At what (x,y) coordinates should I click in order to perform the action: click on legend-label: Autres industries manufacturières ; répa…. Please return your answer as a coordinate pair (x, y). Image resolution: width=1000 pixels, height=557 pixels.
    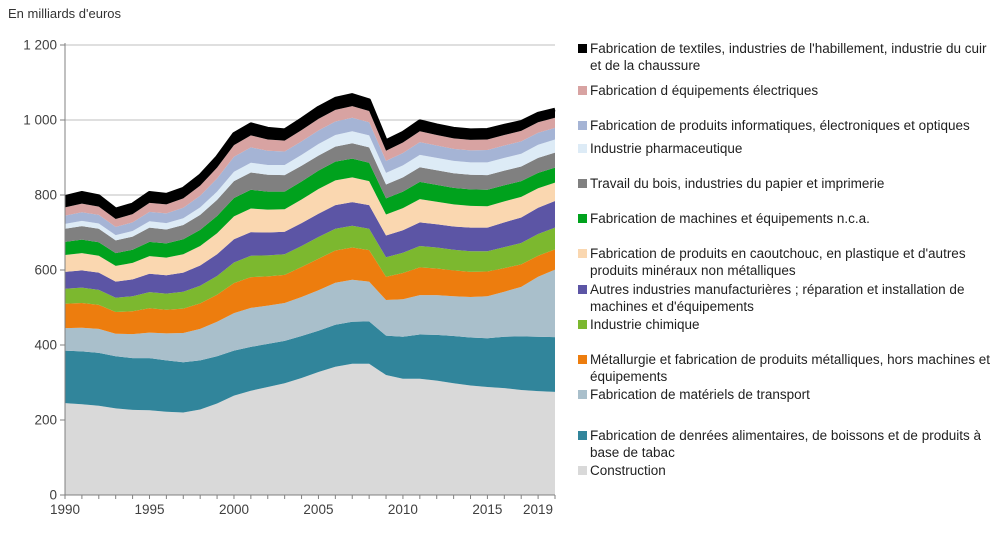
    Looking at the image, I should click on (777, 298).